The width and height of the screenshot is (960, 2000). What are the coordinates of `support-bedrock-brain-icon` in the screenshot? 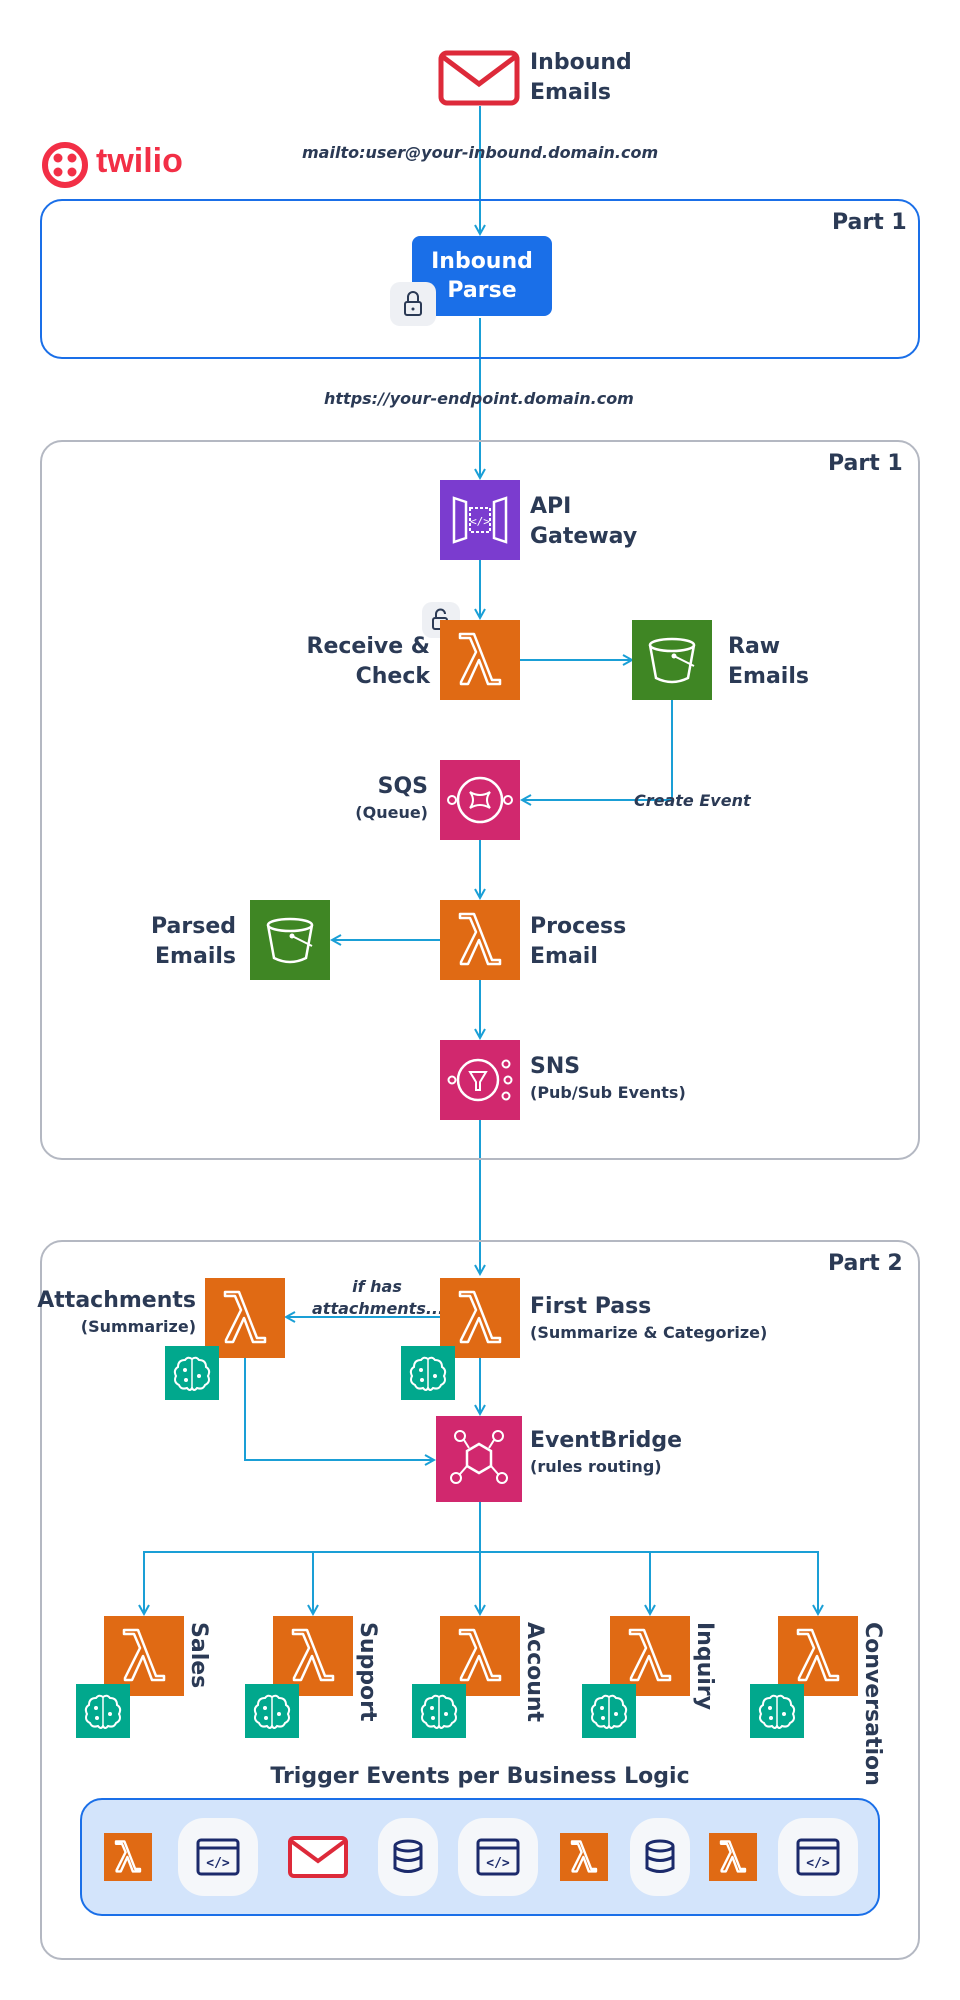 It's located at (272, 1711).